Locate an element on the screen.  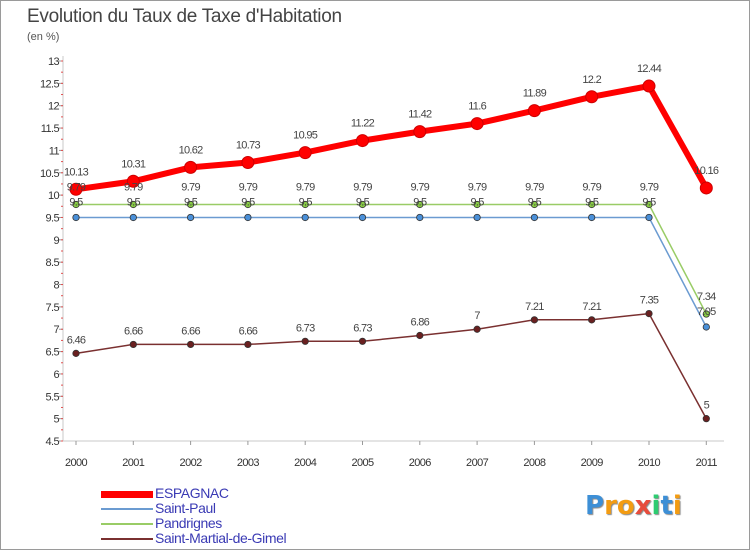
legend-item: ESPAGNAC is located at coordinates (231, 493).